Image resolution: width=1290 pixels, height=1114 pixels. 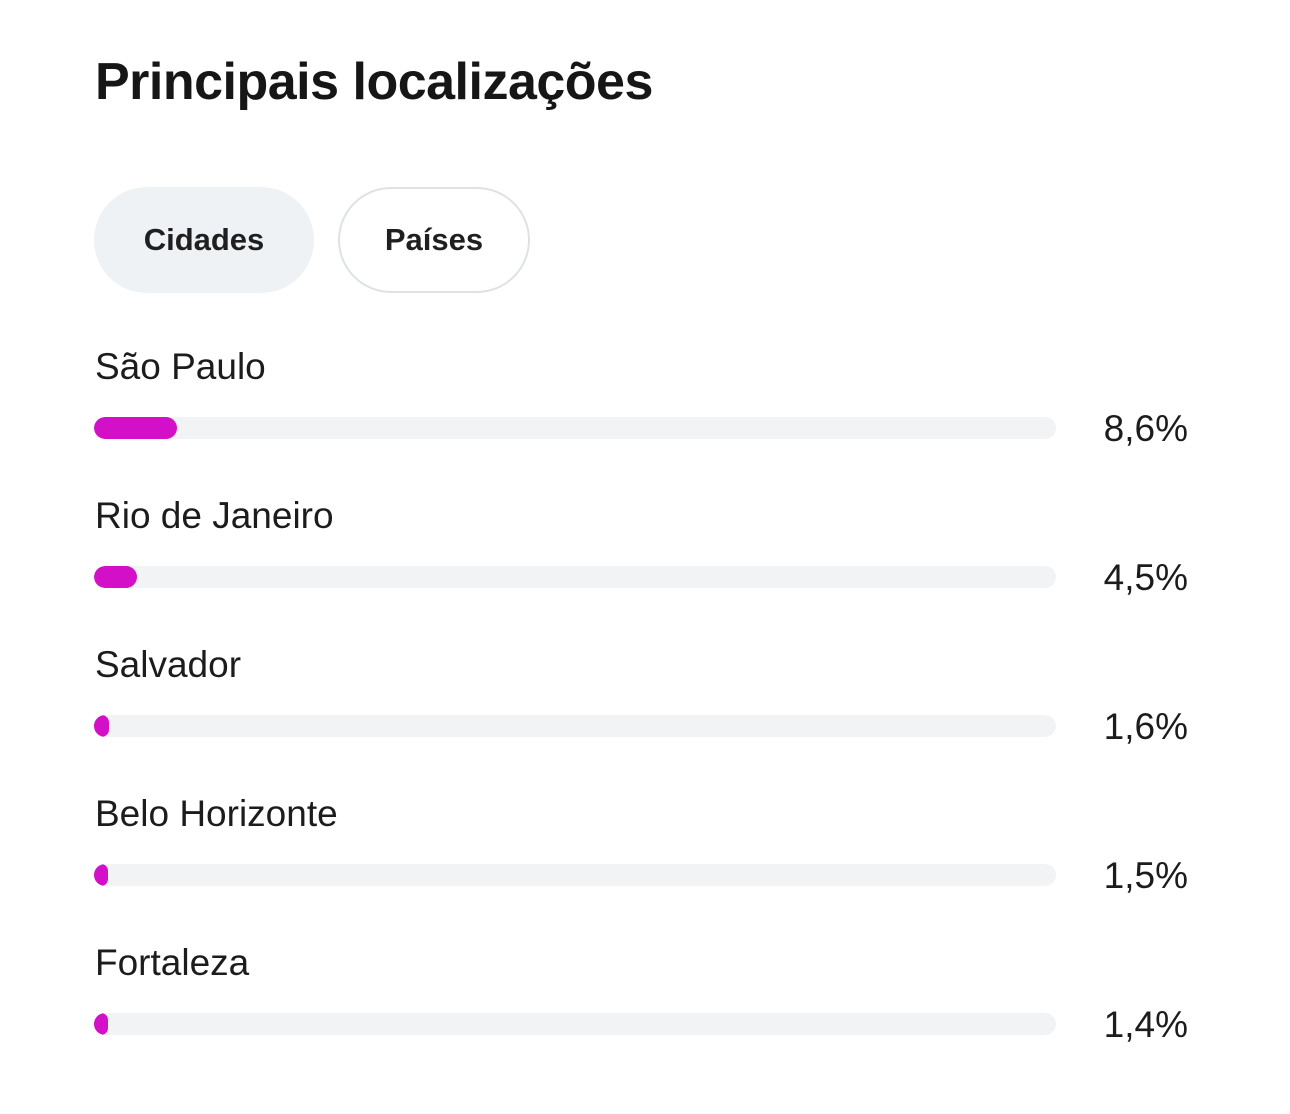 I want to click on location-name: Salvador, so click(x=168, y=664).